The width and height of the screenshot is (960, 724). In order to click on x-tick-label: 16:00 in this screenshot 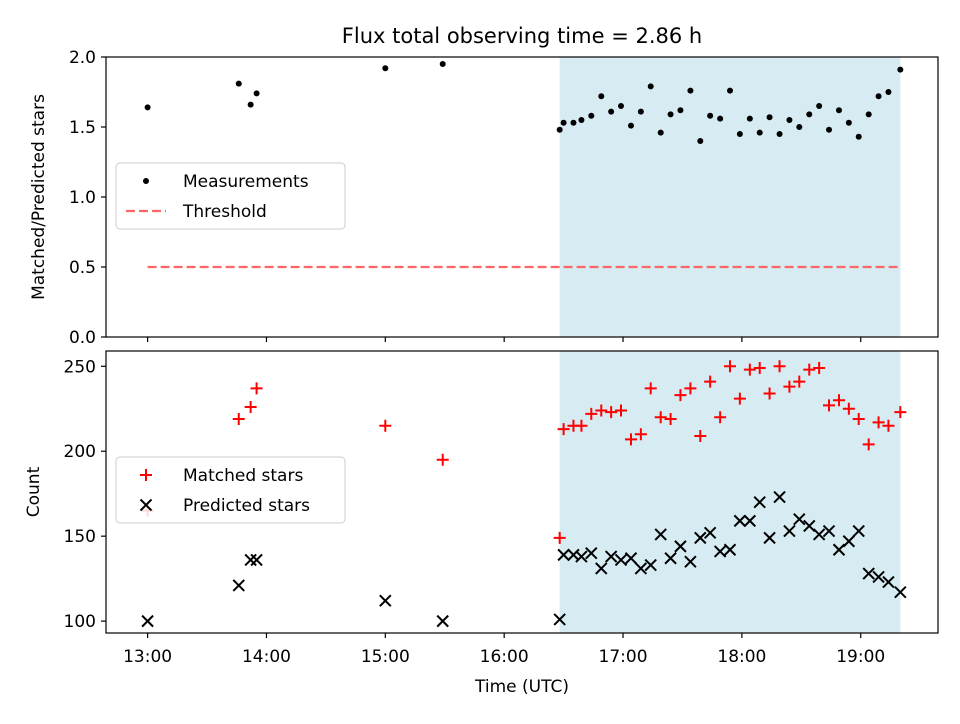, I will do `click(504, 657)`.